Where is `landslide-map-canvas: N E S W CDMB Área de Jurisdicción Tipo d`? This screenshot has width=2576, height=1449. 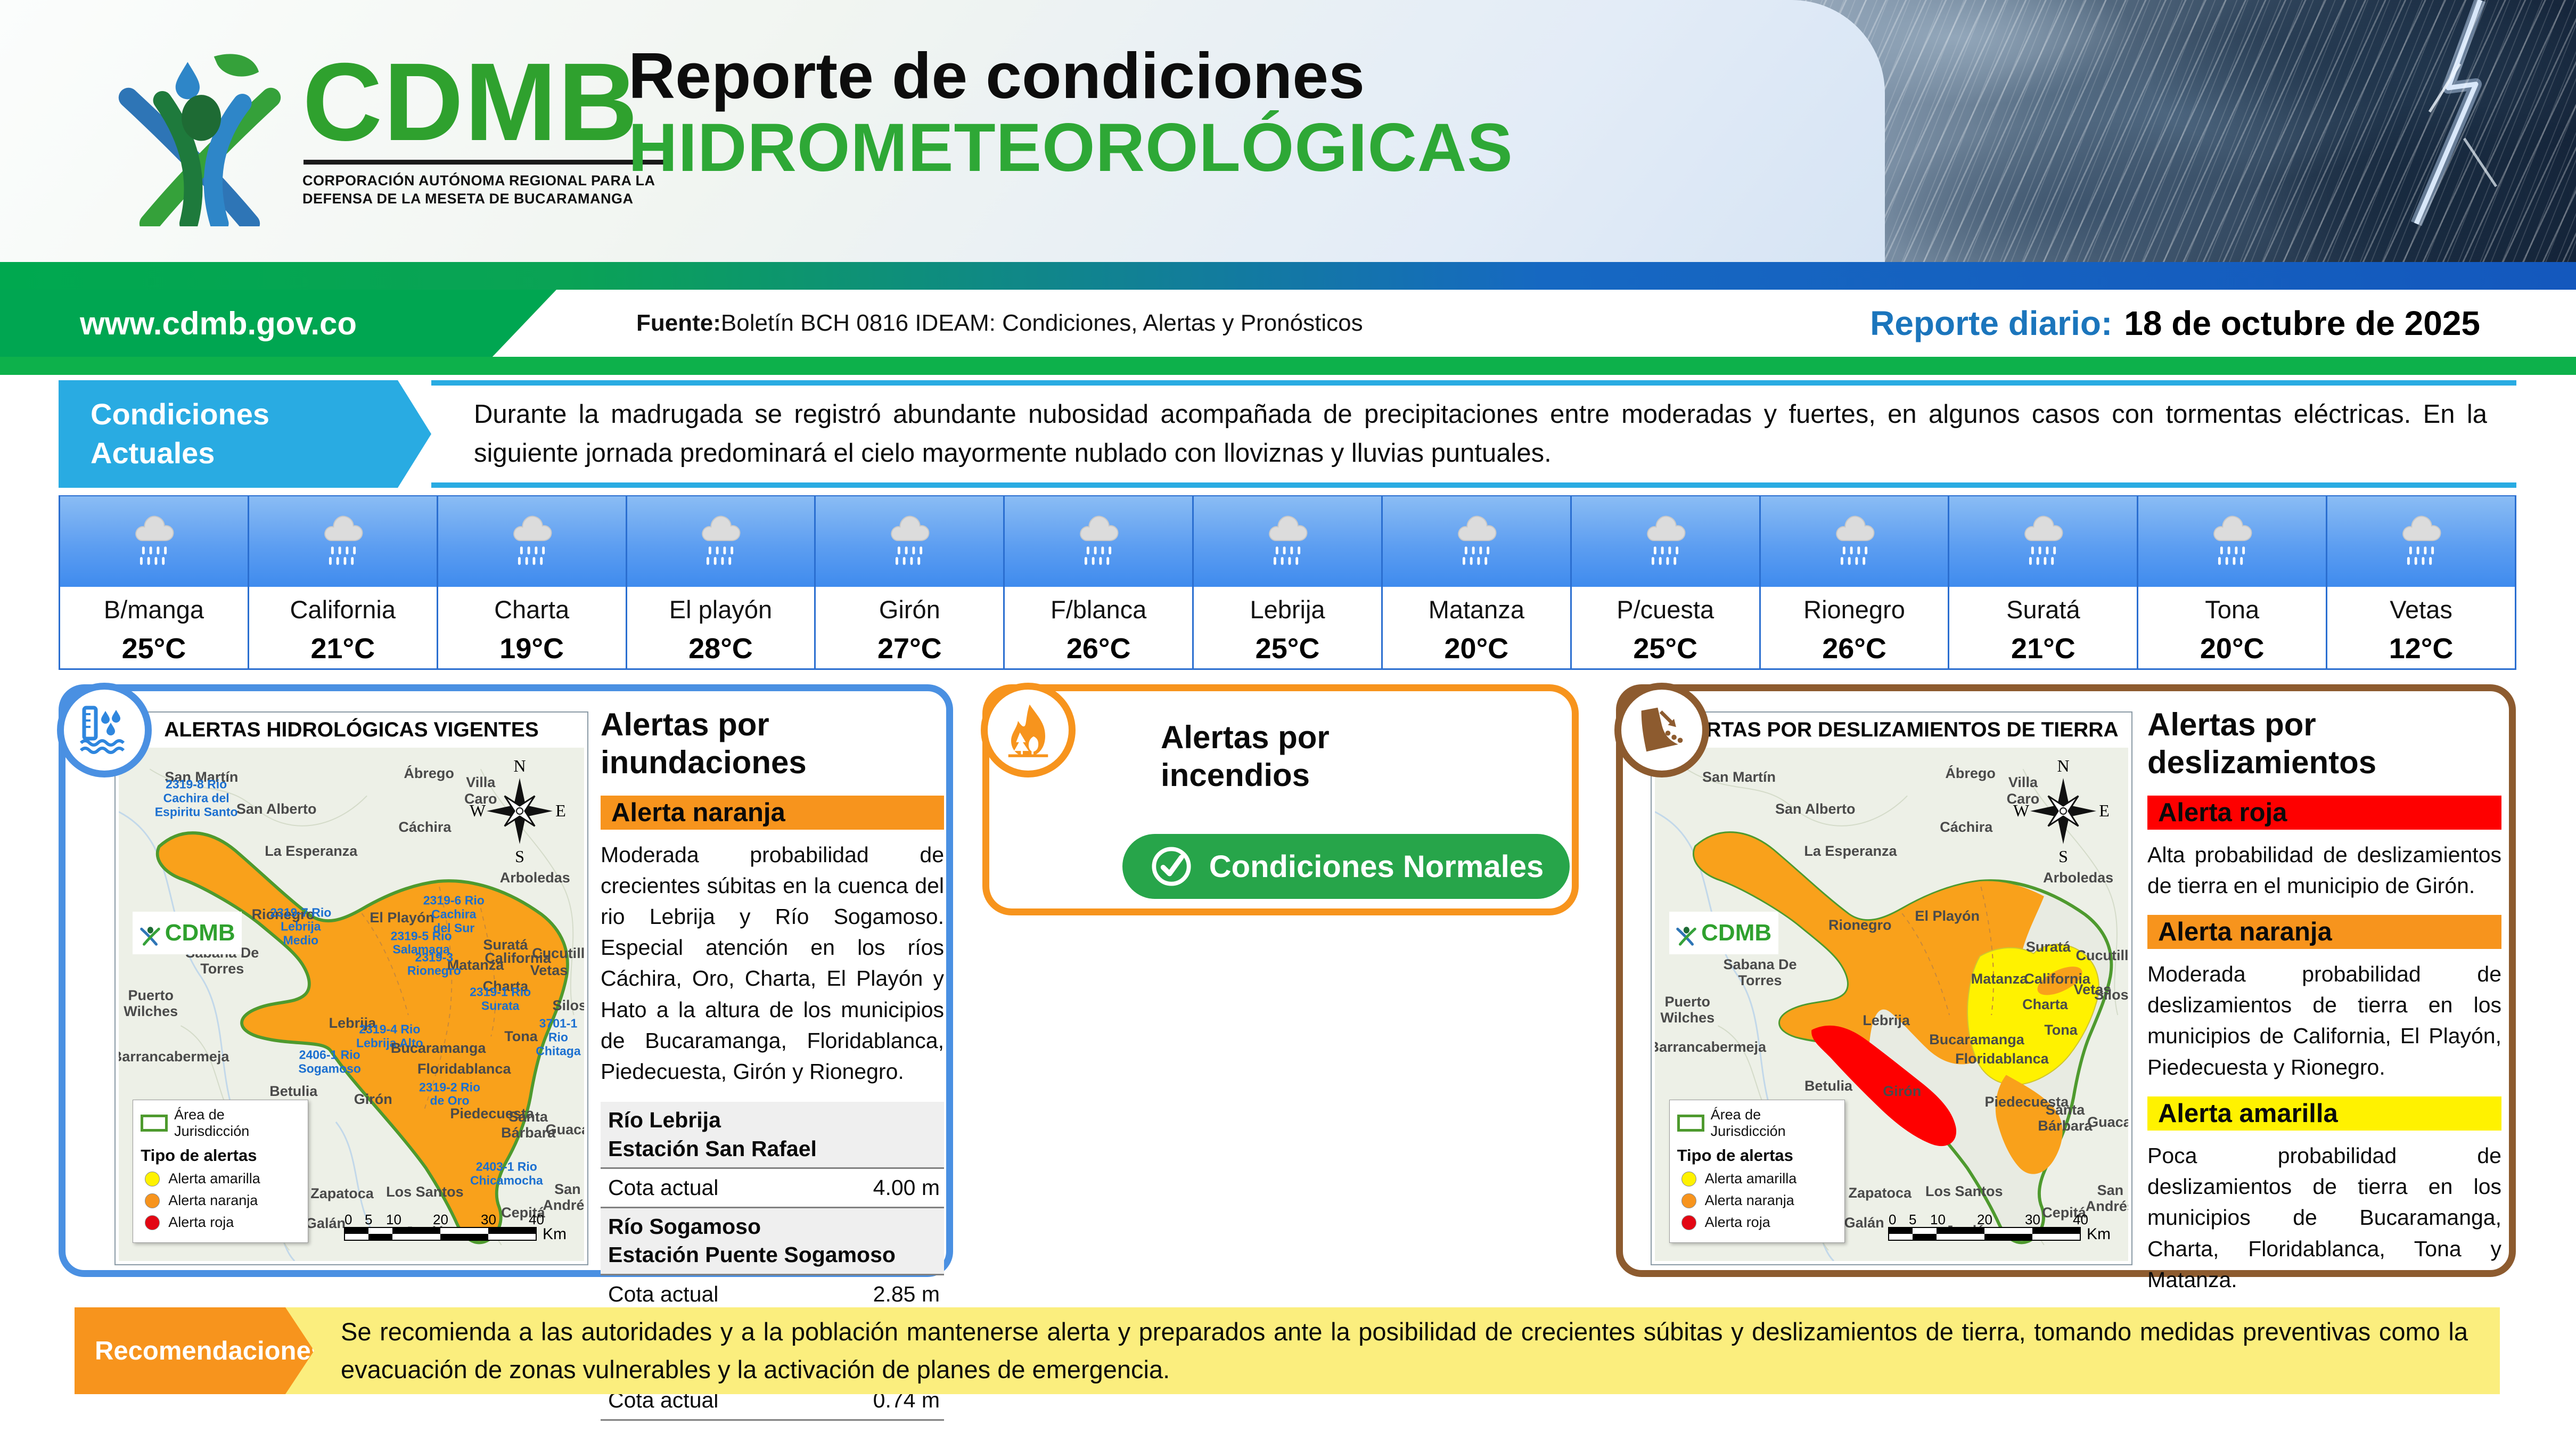 landslide-map-canvas: N E S W CDMB Área de Jurisdicción Tipo d is located at coordinates (1891, 1004).